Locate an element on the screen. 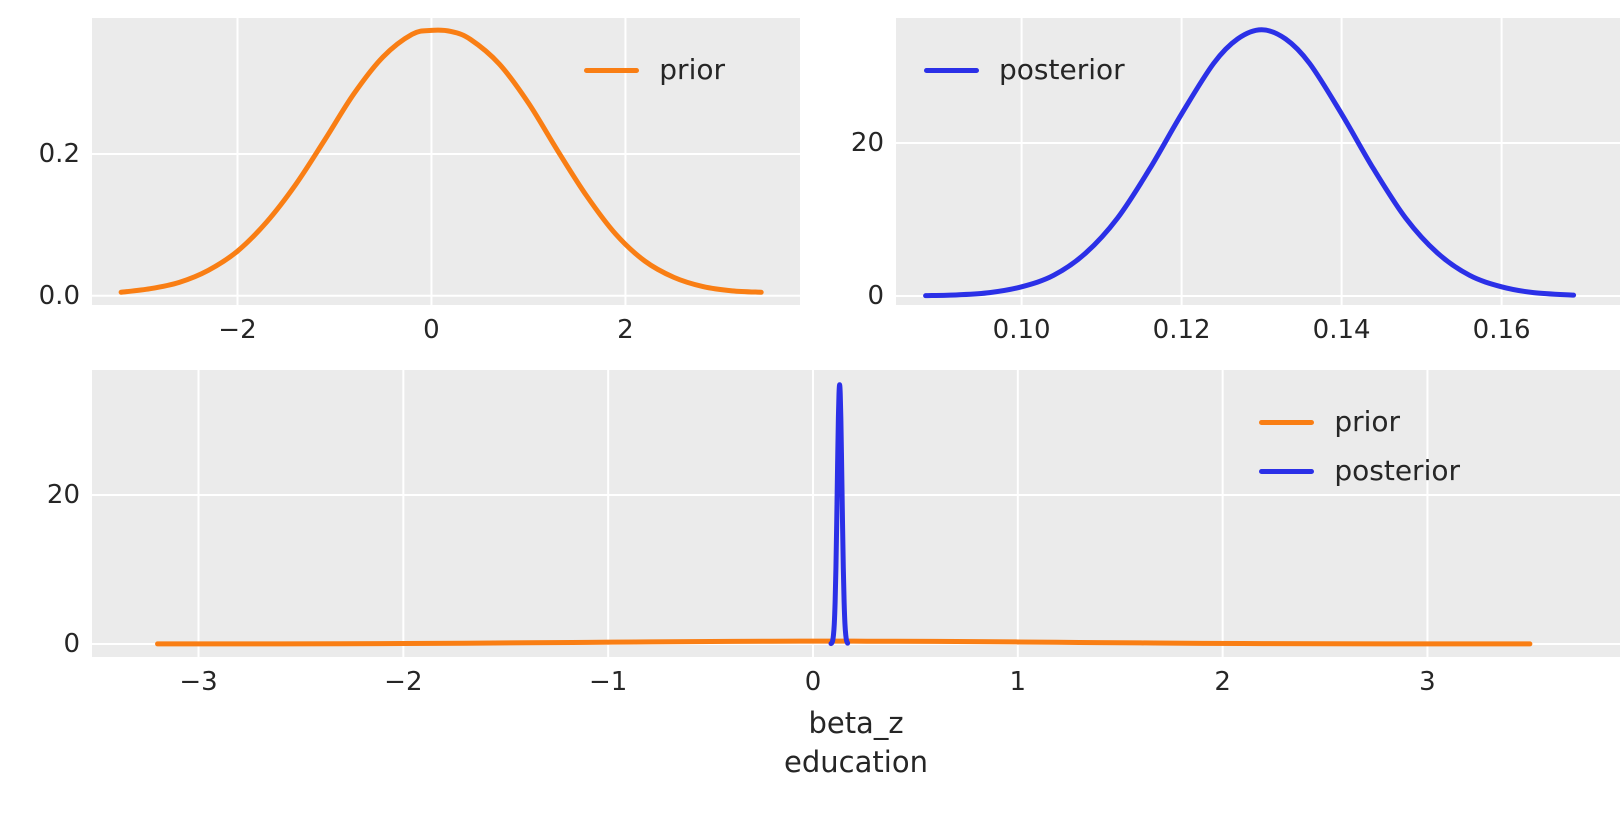 Image resolution: width=1623 pixels, height=823 pixels. legend: prior is located at coordinates (654, 69).